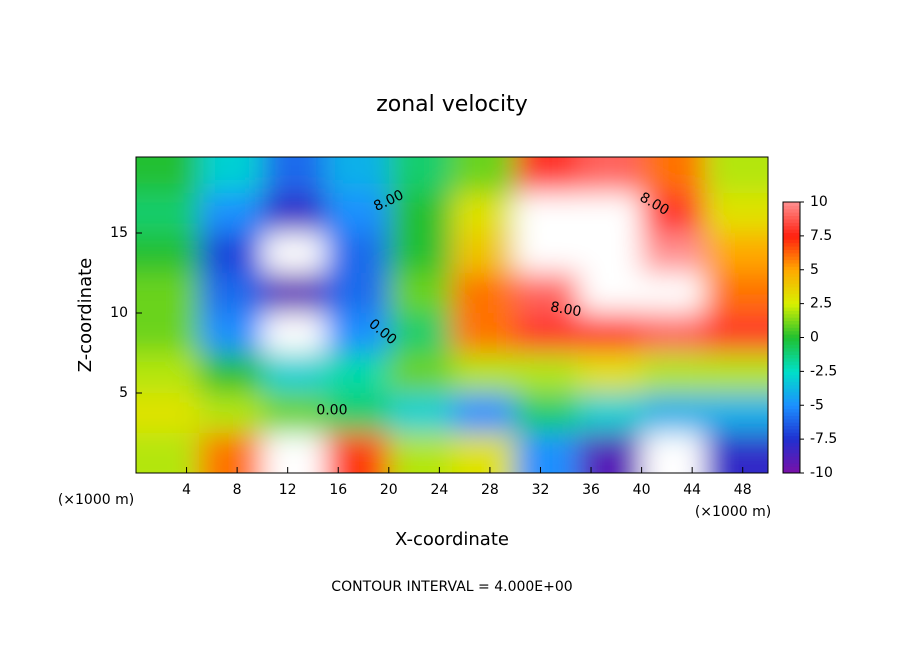 The height and width of the screenshot is (658, 904). I want to click on colorbar-tick-label: 0, so click(814, 338).